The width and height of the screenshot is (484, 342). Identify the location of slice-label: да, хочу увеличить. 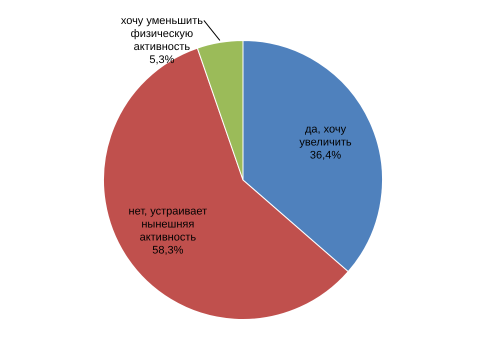
(325, 135).